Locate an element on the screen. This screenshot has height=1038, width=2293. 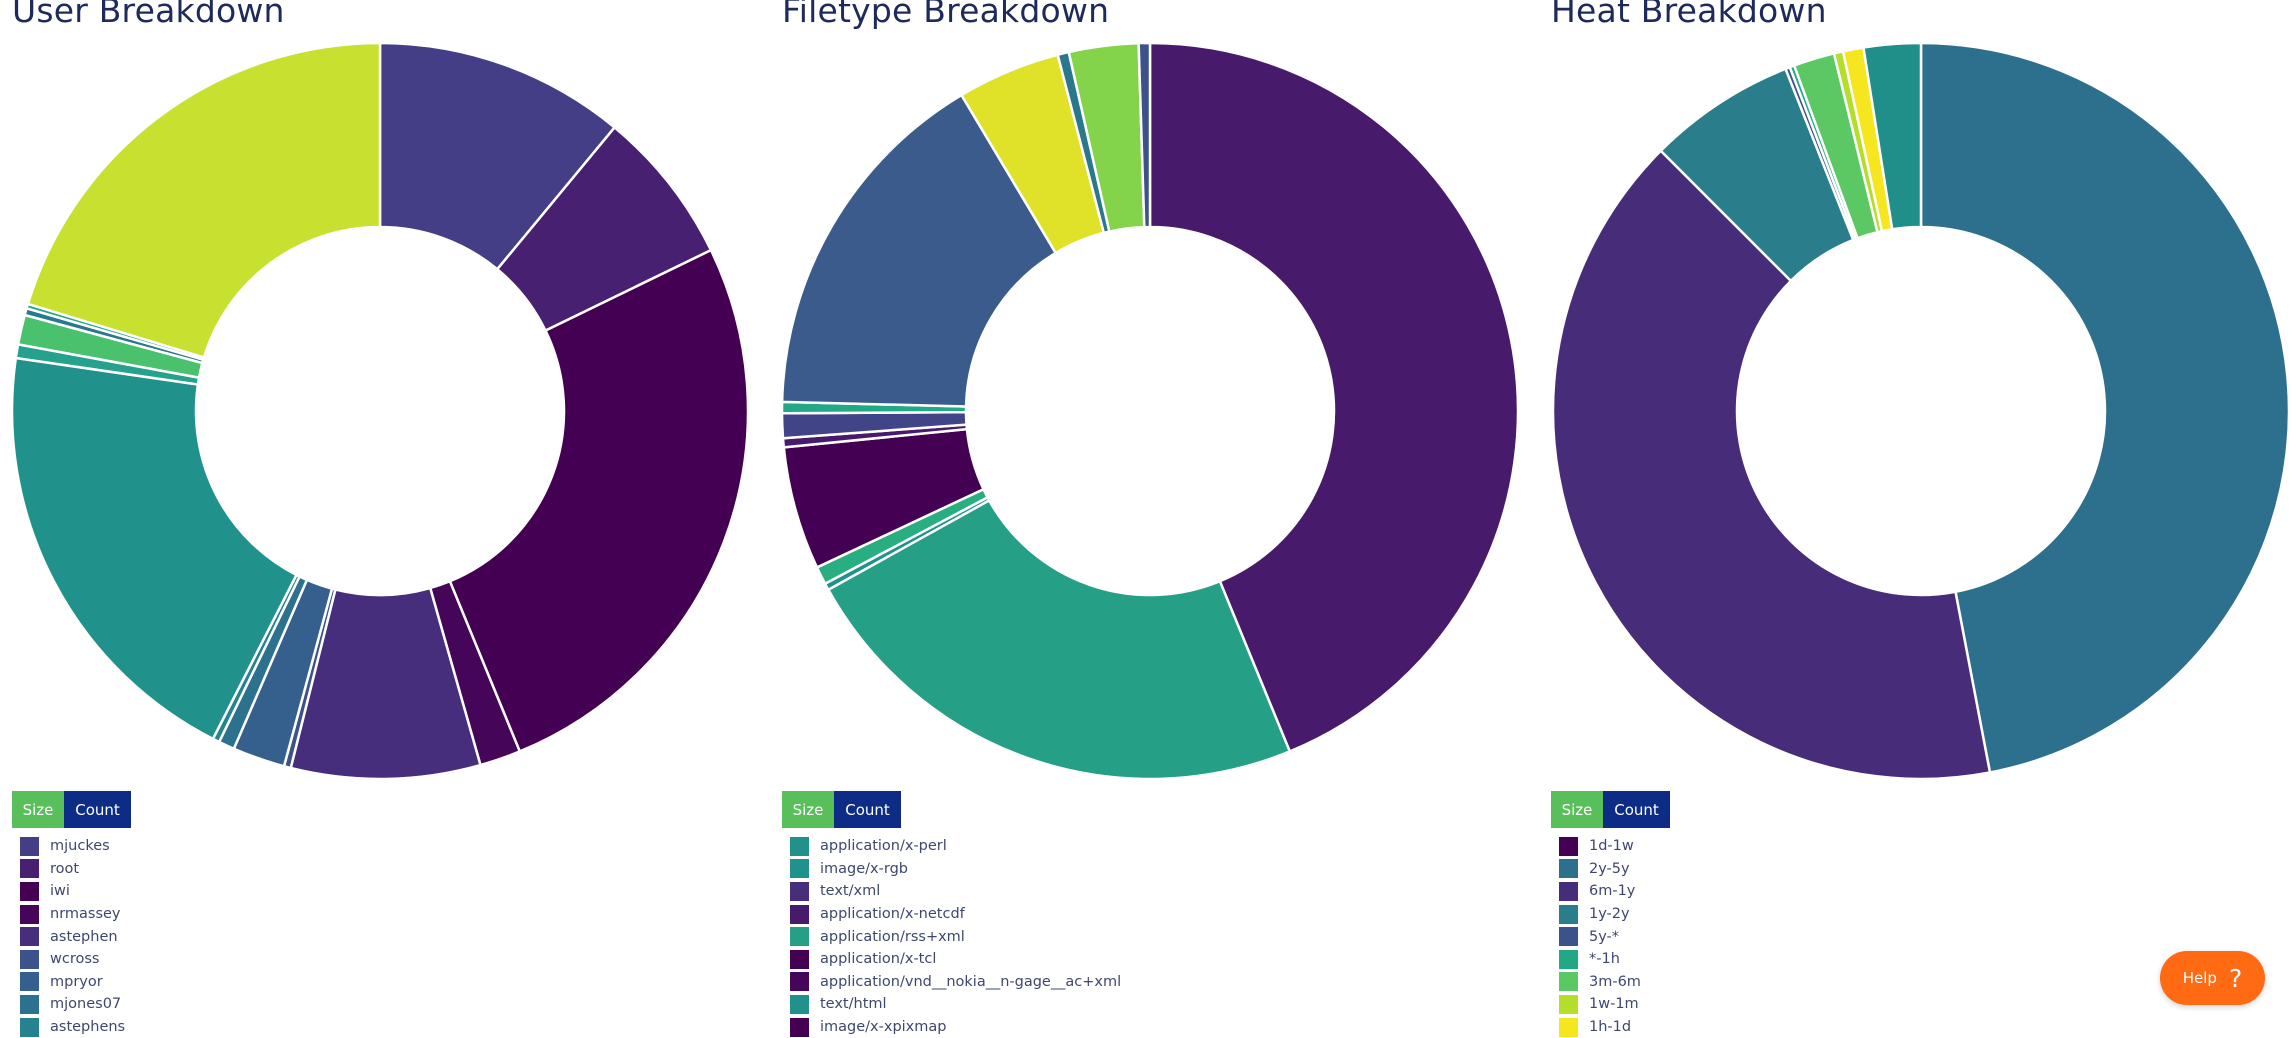
user-breakdown-title: User Breakdown is located at coordinates (148, 15).